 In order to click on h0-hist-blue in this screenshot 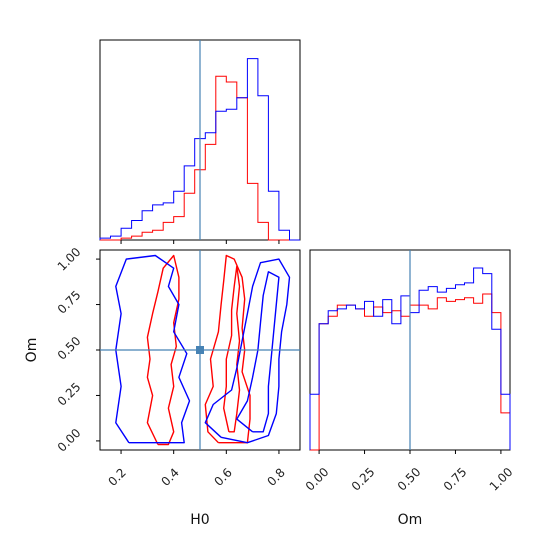, I will do `click(199, 149)`.